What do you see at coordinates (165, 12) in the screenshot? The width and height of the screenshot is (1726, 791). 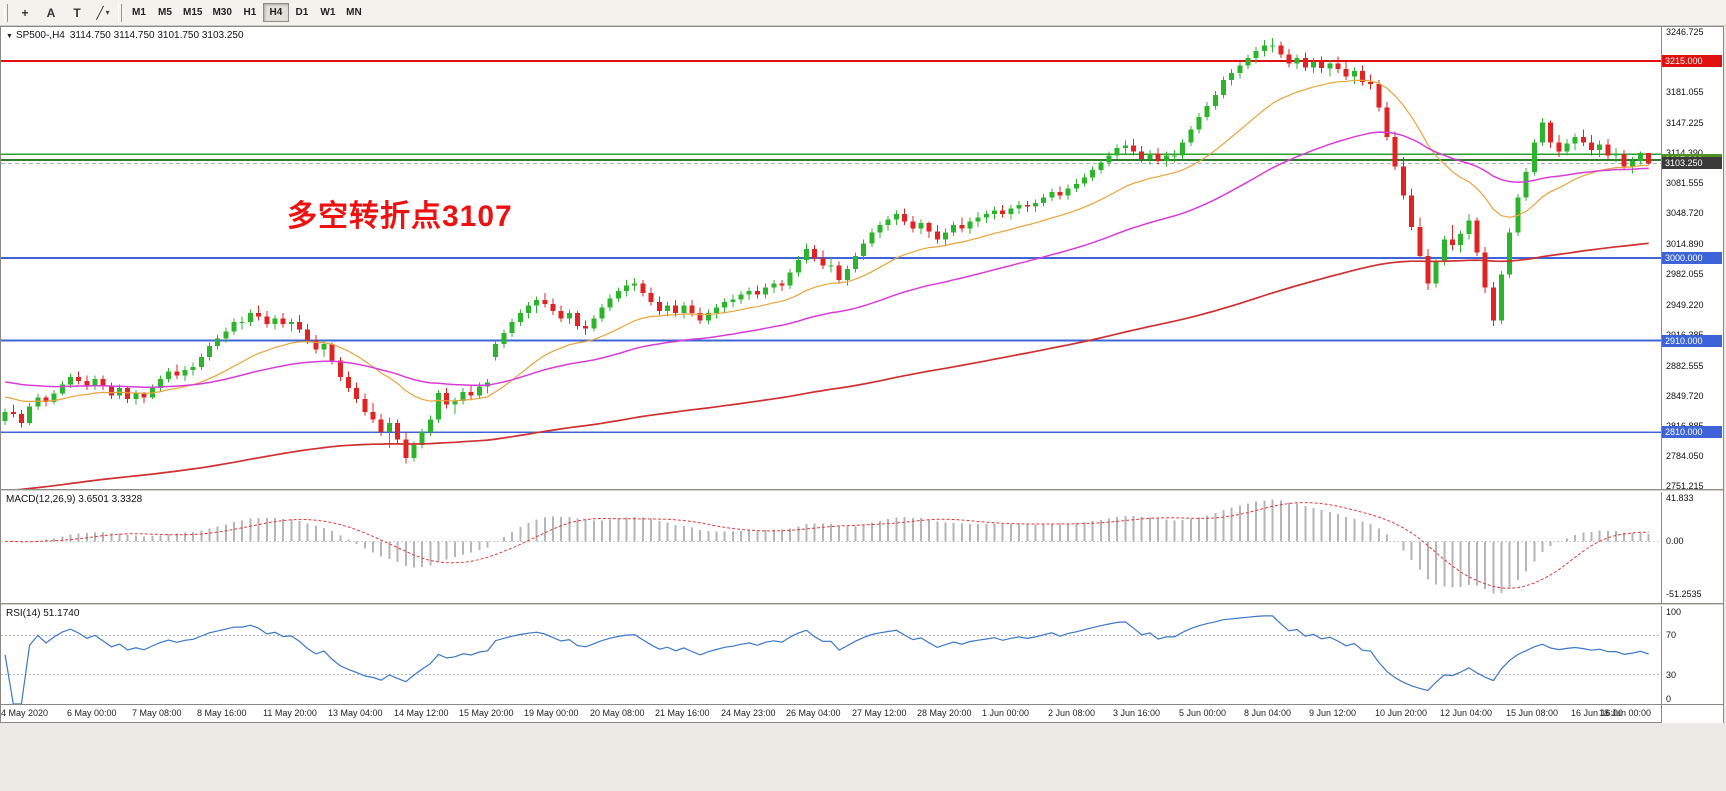 I see `timeframe-button-m5: M5` at bounding box center [165, 12].